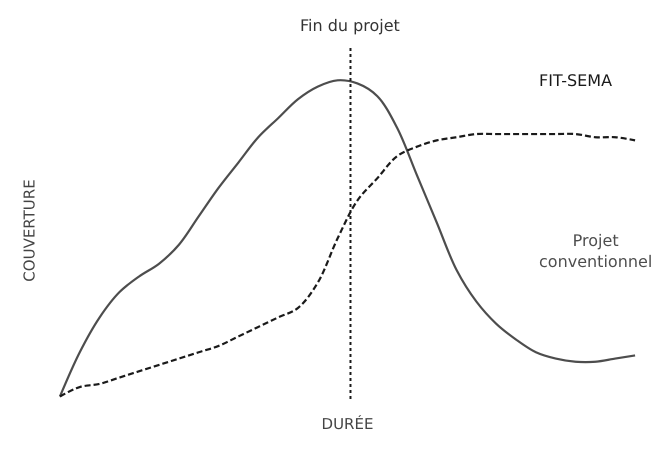 The height and width of the screenshot is (456, 660). I want to click on x-axis-title: DURÉE, so click(348, 424).